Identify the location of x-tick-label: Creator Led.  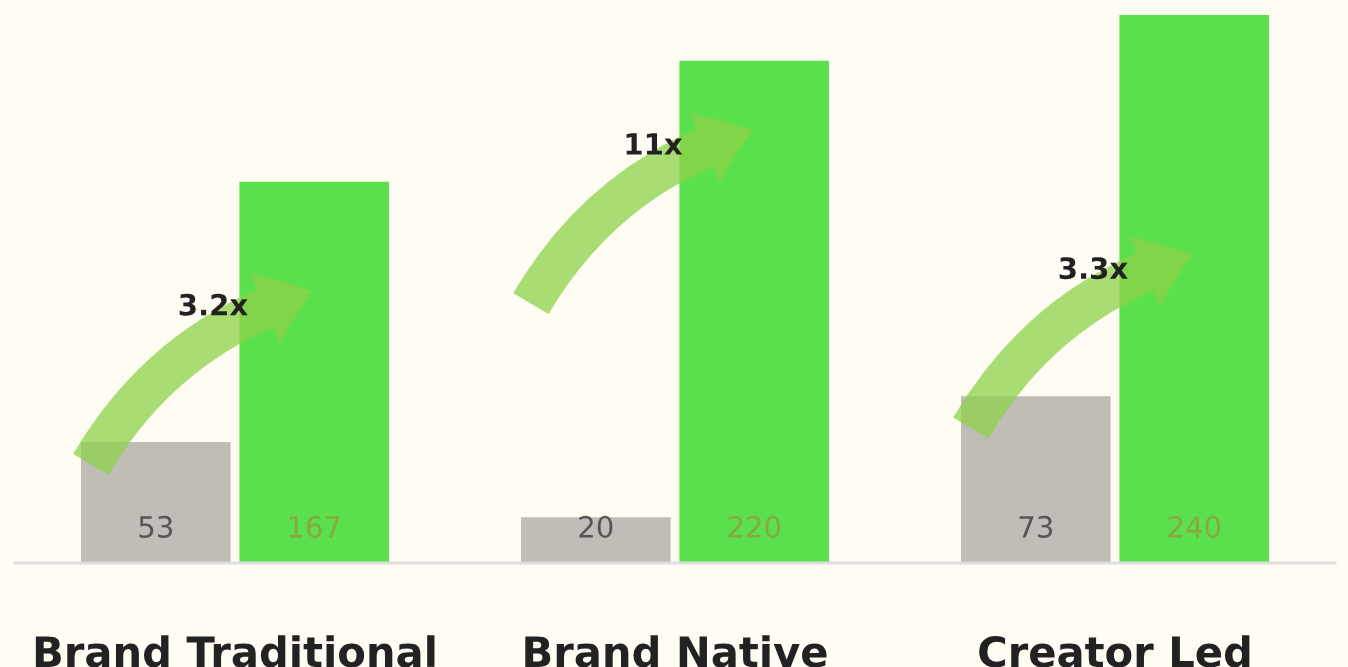
(1114, 651).